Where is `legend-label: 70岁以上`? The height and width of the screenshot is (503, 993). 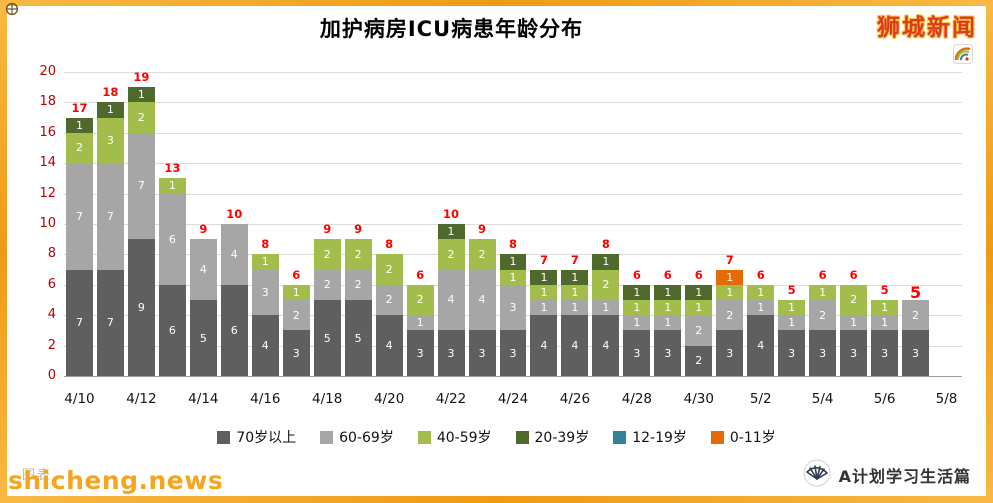
legend-label: 70岁以上 is located at coordinates (266, 438).